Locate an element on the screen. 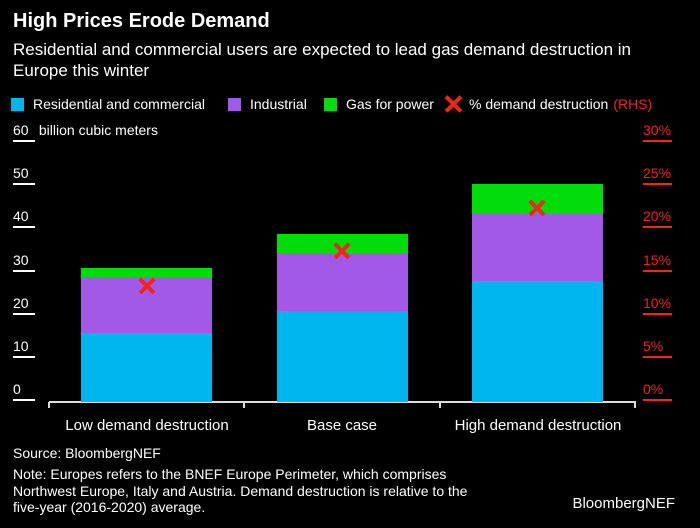 The width and height of the screenshot is (700, 528). subtitle-line-2: Europe this winter is located at coordinates (81, 70).